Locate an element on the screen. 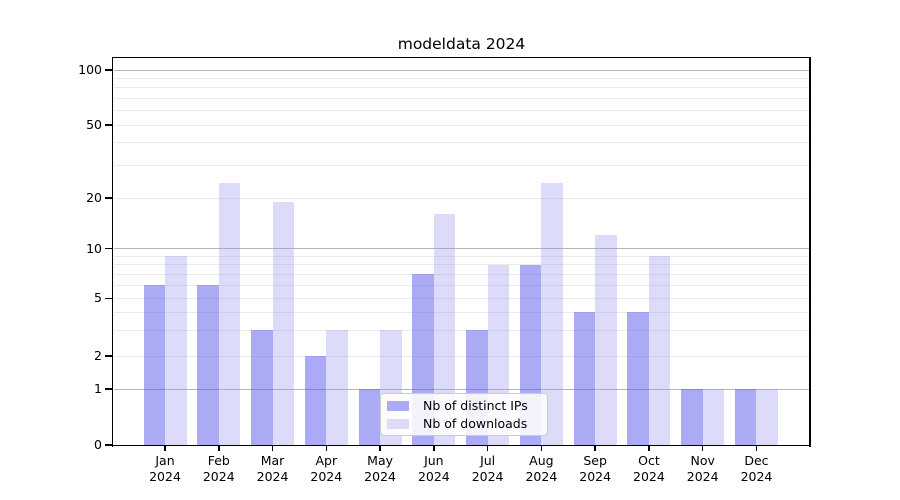 The image size is (900, 500). x-axis-tick-label: Aug 2024 is located at coordinates (541, 468).